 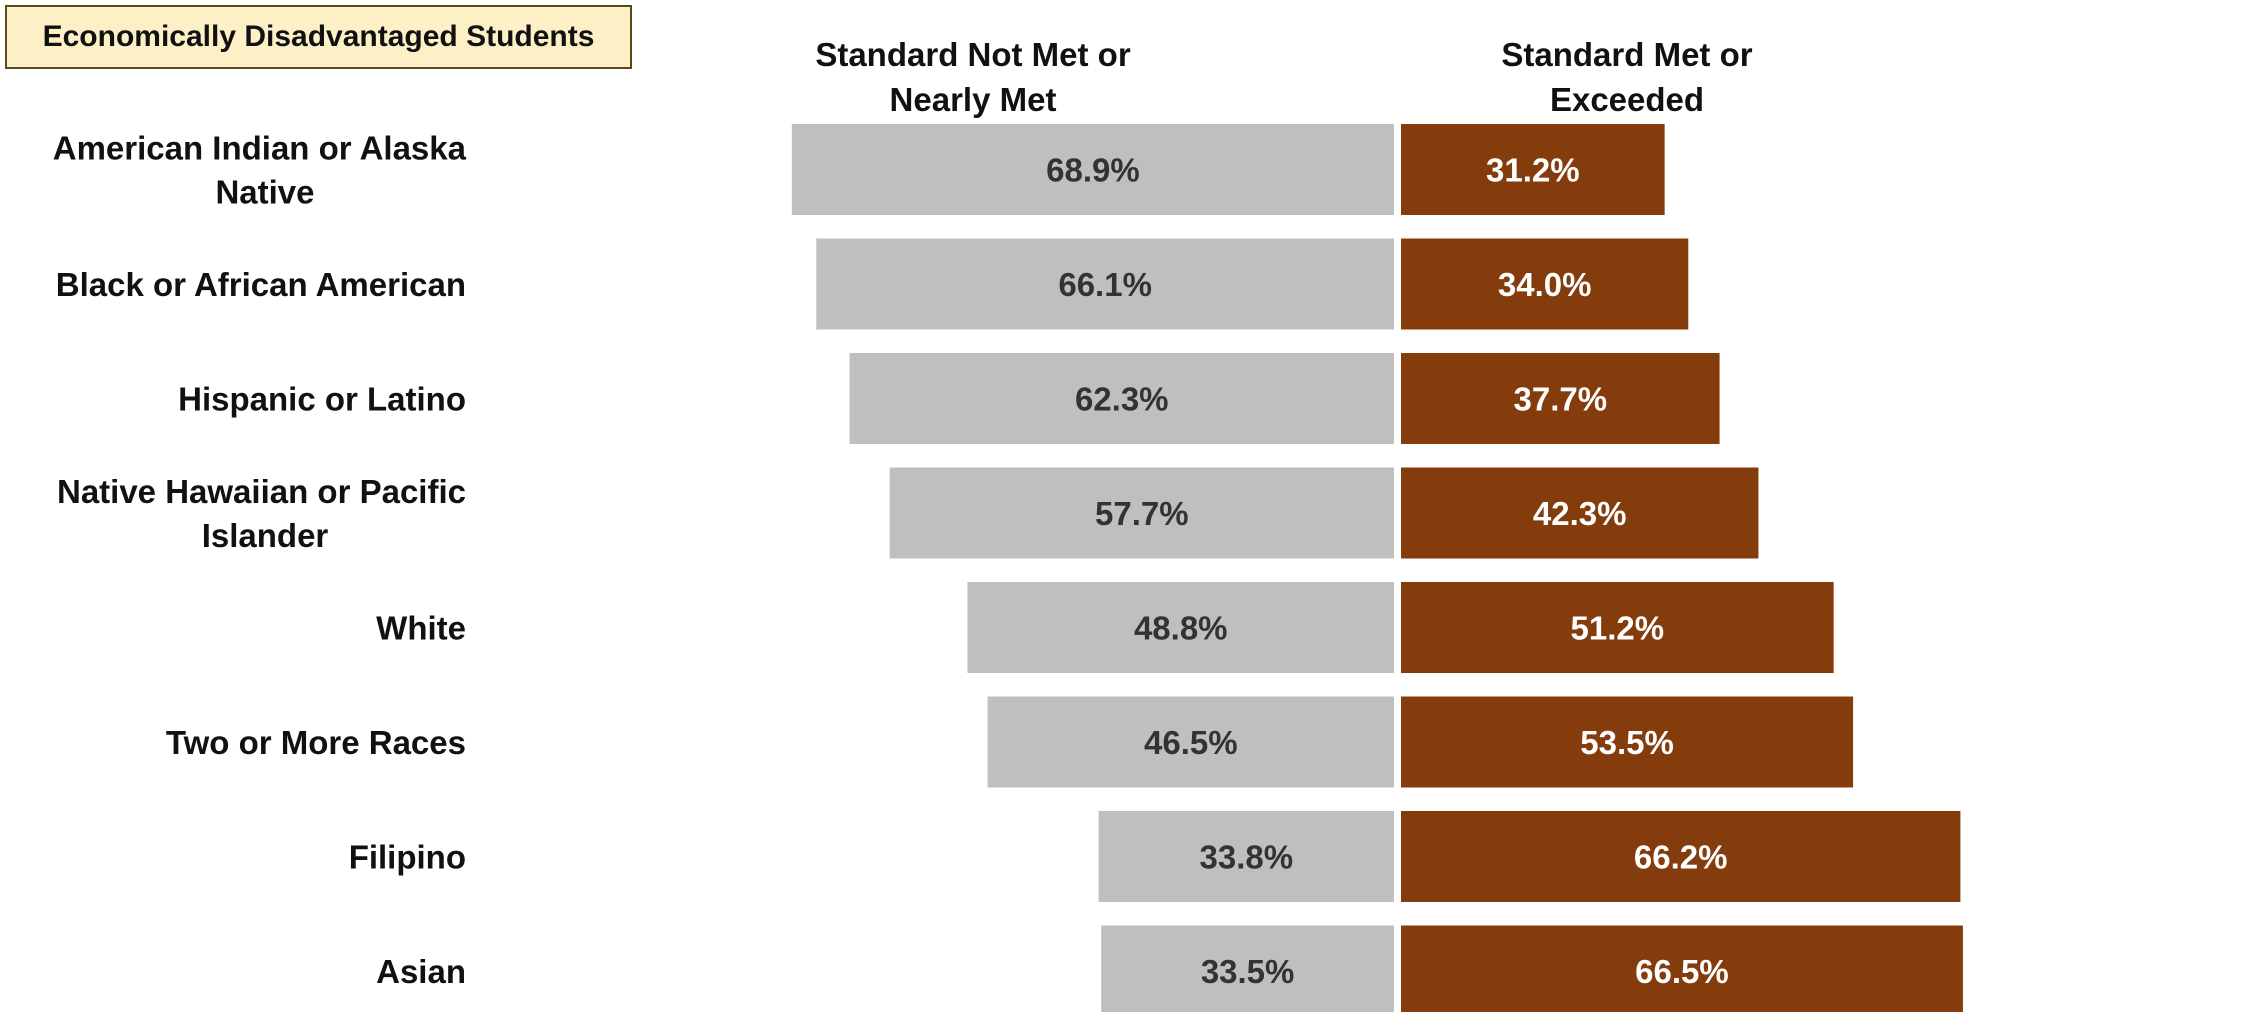 I want to click on value-label-not-met-4: 48.8%, so click(x=1181, y=628).